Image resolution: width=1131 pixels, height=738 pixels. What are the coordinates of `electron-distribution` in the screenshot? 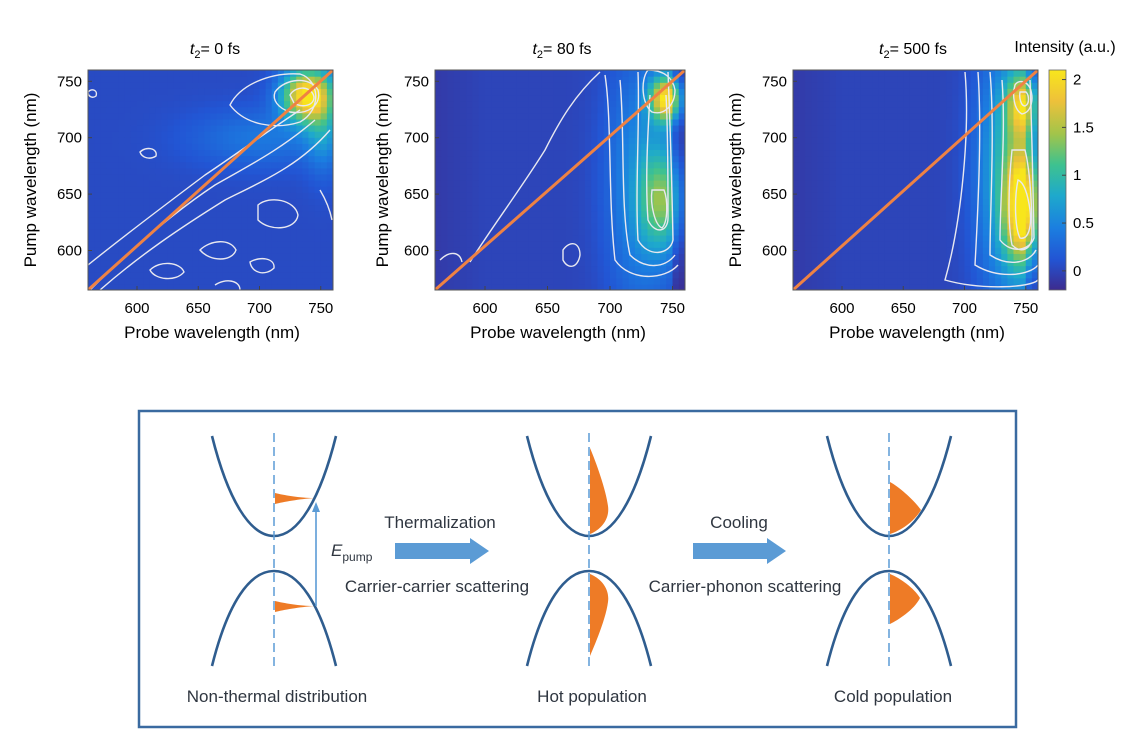 It's located at (905, 508).